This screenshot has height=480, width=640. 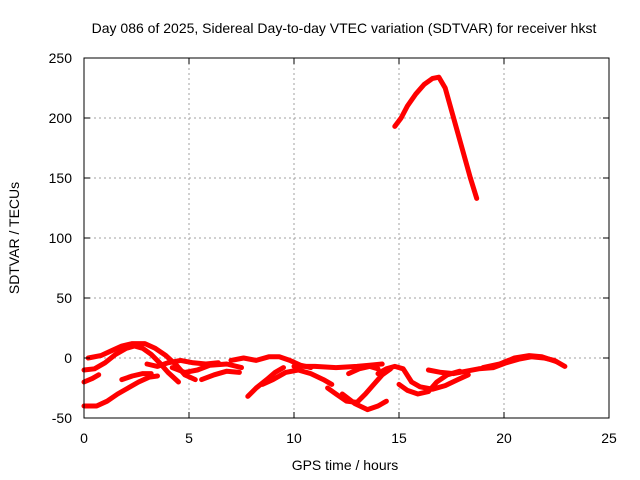 What do you see at coordinates (61, 178) in the screenshot?
I see `y-tick-label: 150` at bounding box center [61, 178].